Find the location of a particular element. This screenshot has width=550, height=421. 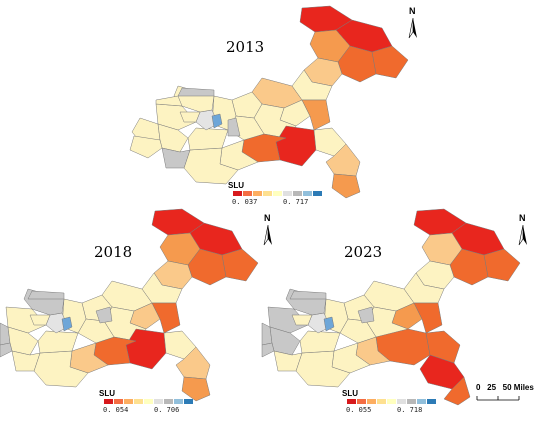

district-shizhu is located at coordinates (316, 115).